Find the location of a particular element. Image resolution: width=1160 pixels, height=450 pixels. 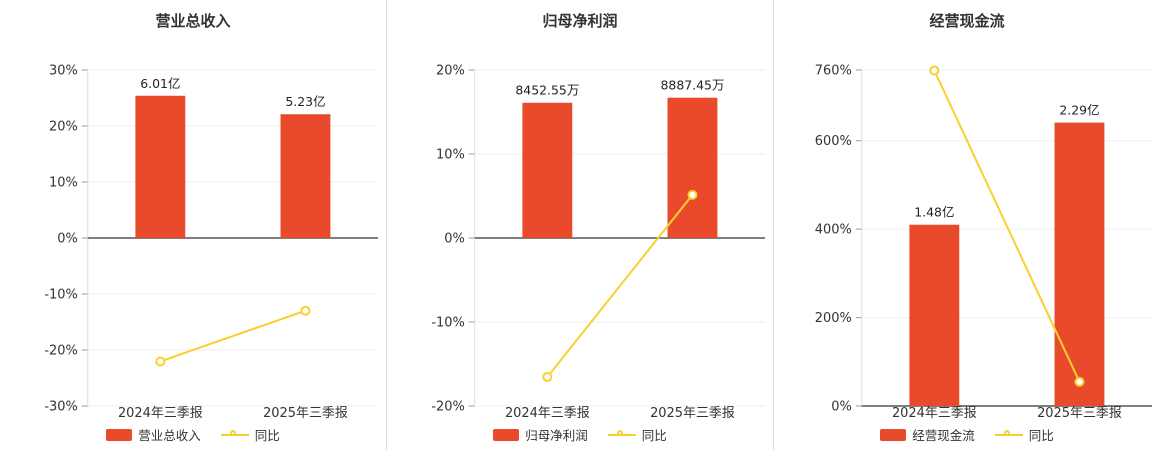

chart-title-cash-flow: 经营现金流 is located at coordinates (967, 21).